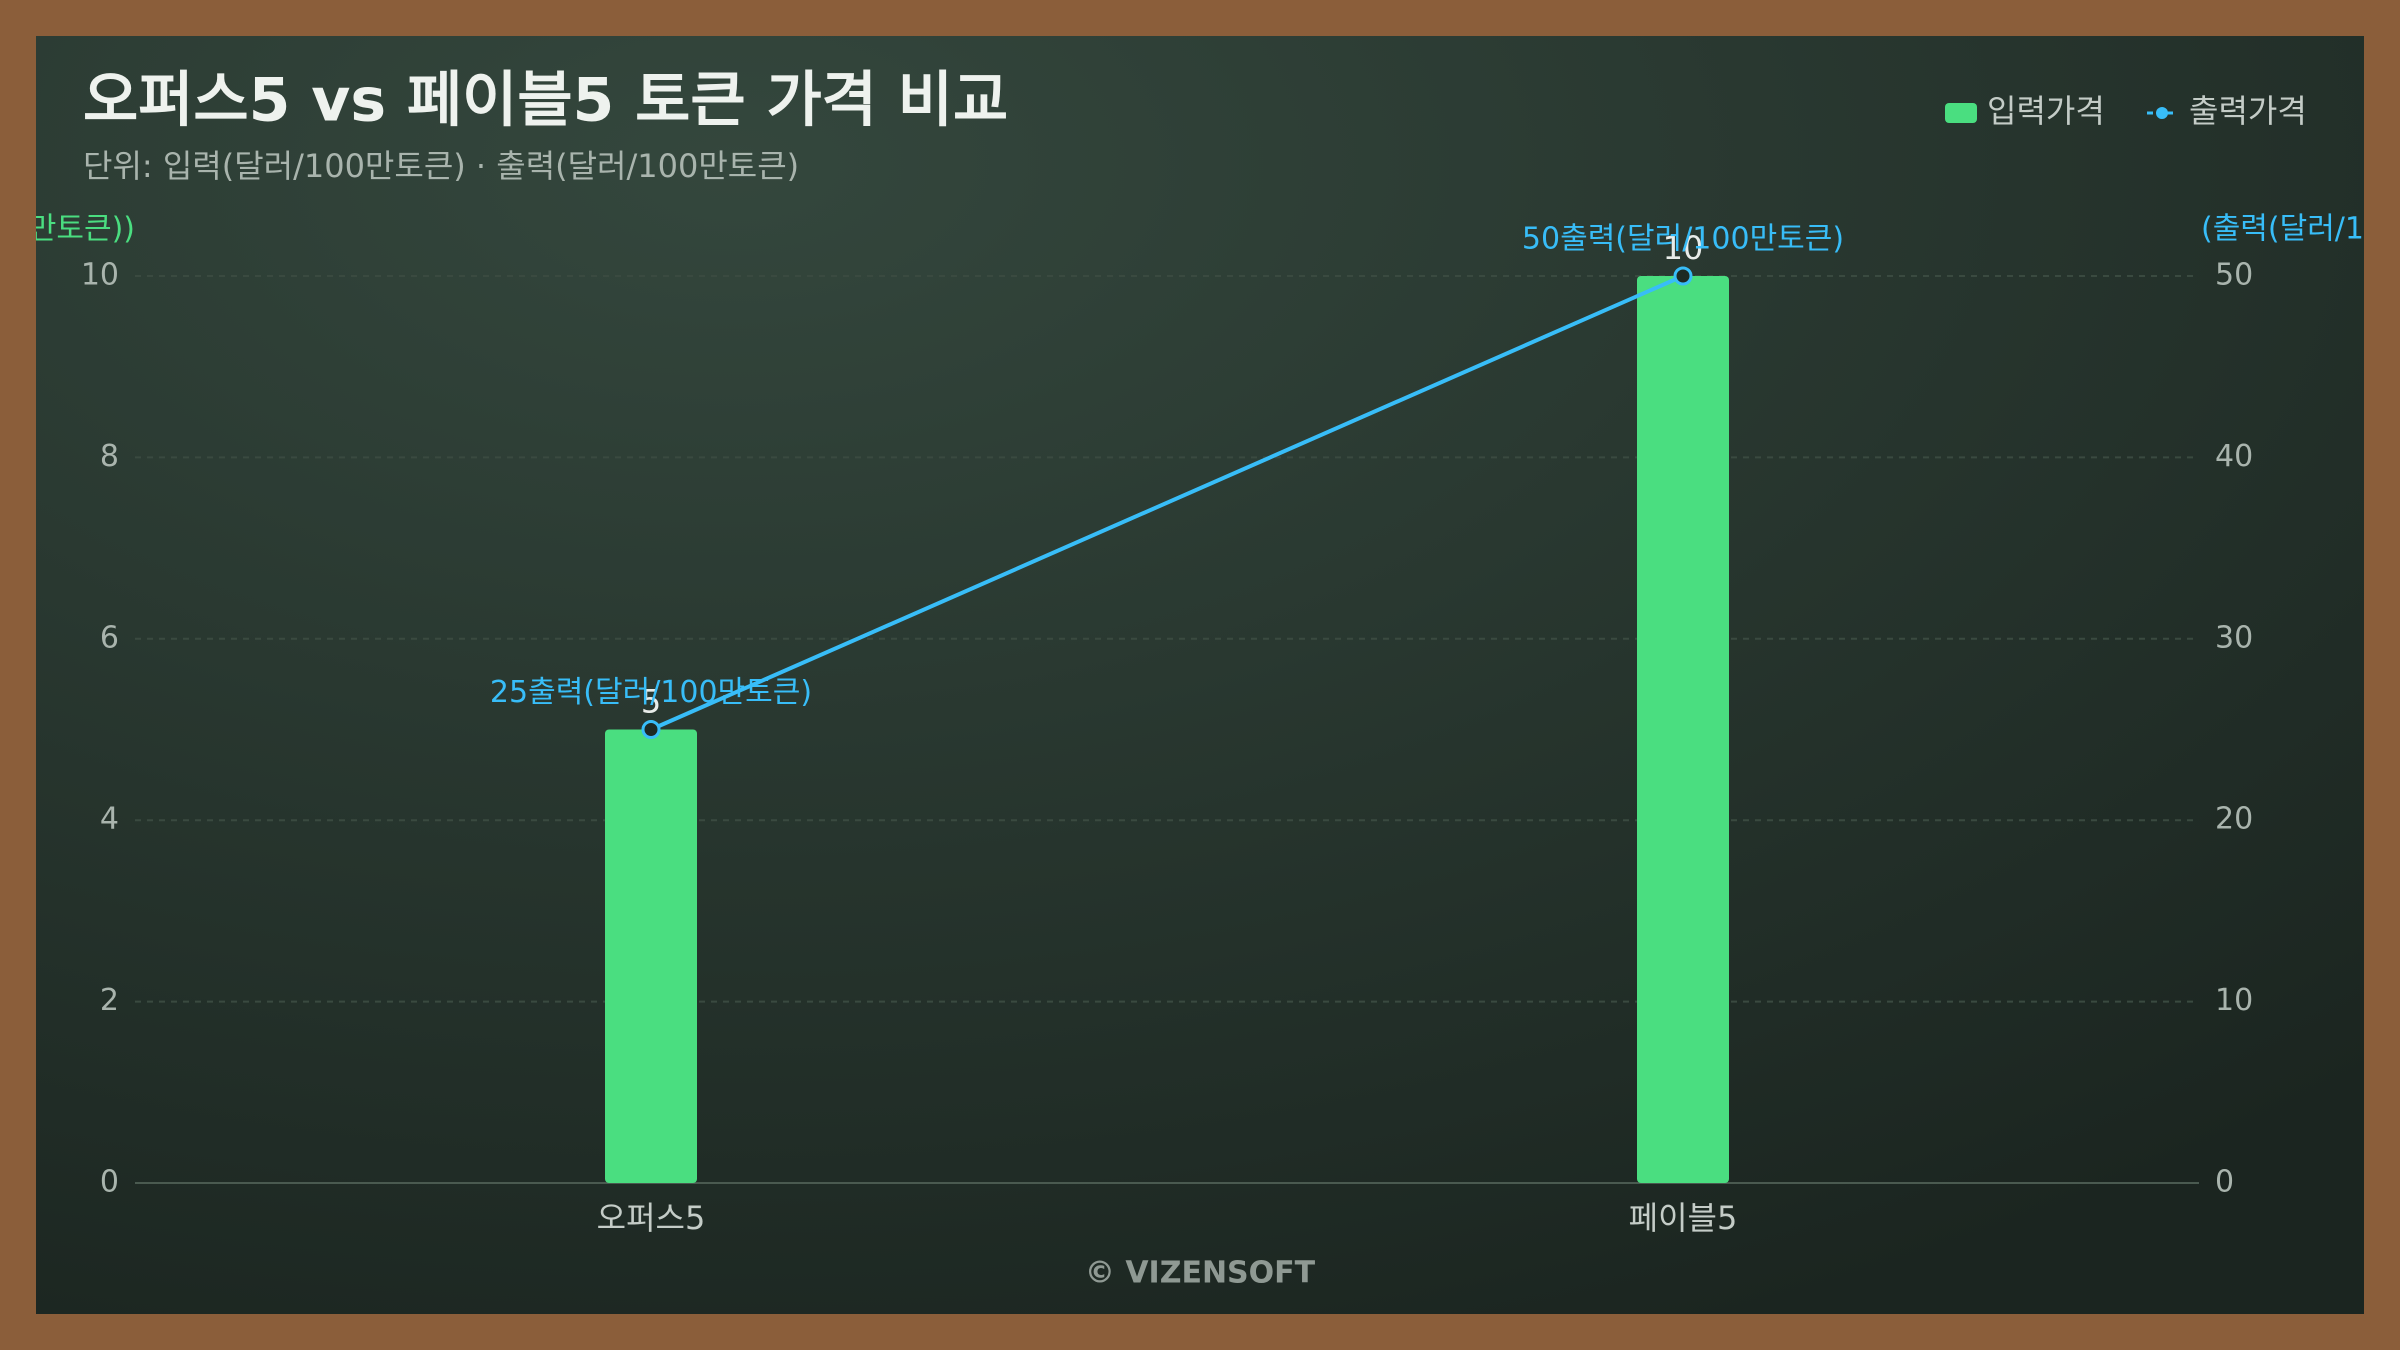 This screenshot has height=1350, width=2400. What do you see at coordinates (109, 456) in the screenshot?
I see `y-tick-label: 8` at bounding box center [109, 456].